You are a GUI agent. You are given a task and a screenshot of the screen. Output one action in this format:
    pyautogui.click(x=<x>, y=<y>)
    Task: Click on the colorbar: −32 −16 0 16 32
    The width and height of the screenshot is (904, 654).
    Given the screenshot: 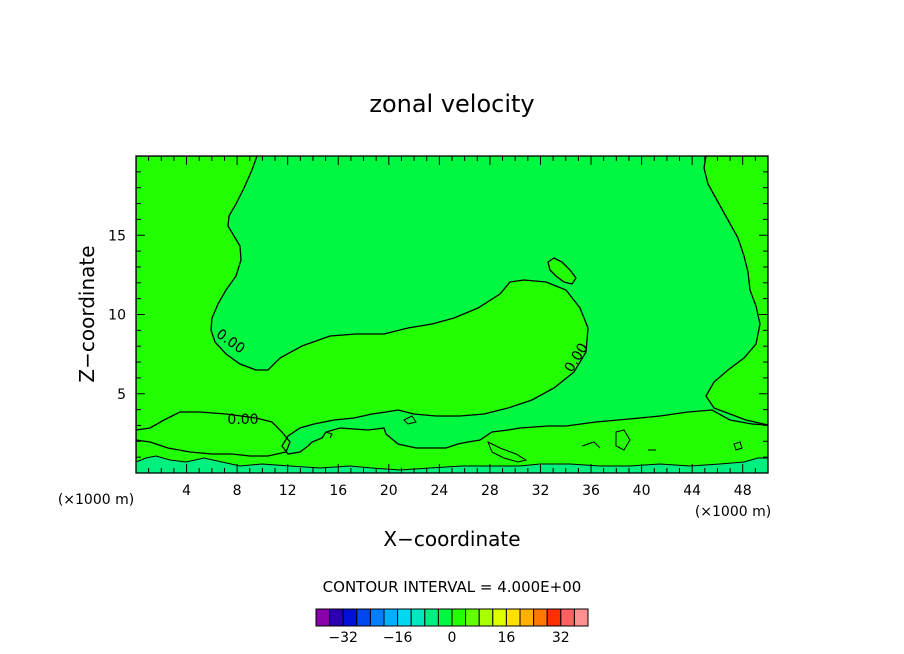 What is the action you would take?
    pyautogui.click(x=452, y=627)
    